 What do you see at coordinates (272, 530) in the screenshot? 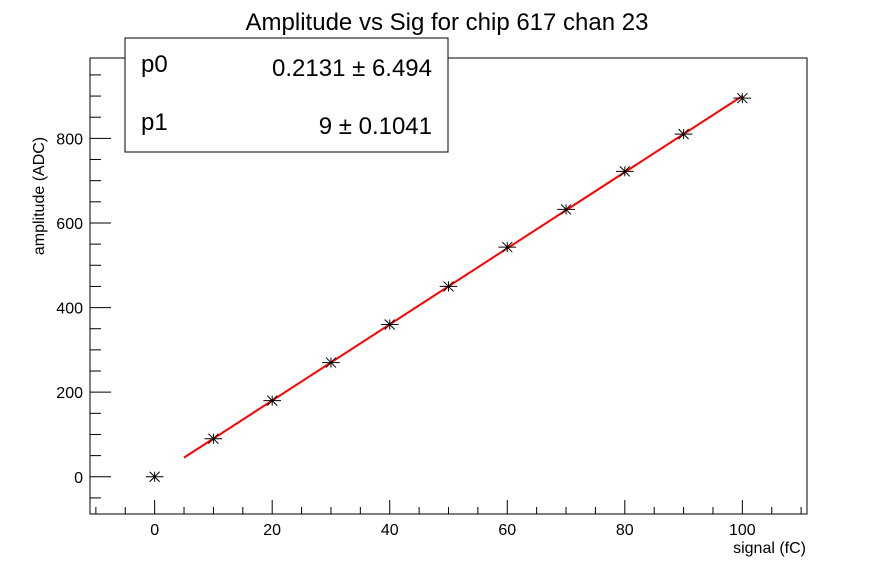
I see `x-tick-label: 20` at bounding box center [272, 530].